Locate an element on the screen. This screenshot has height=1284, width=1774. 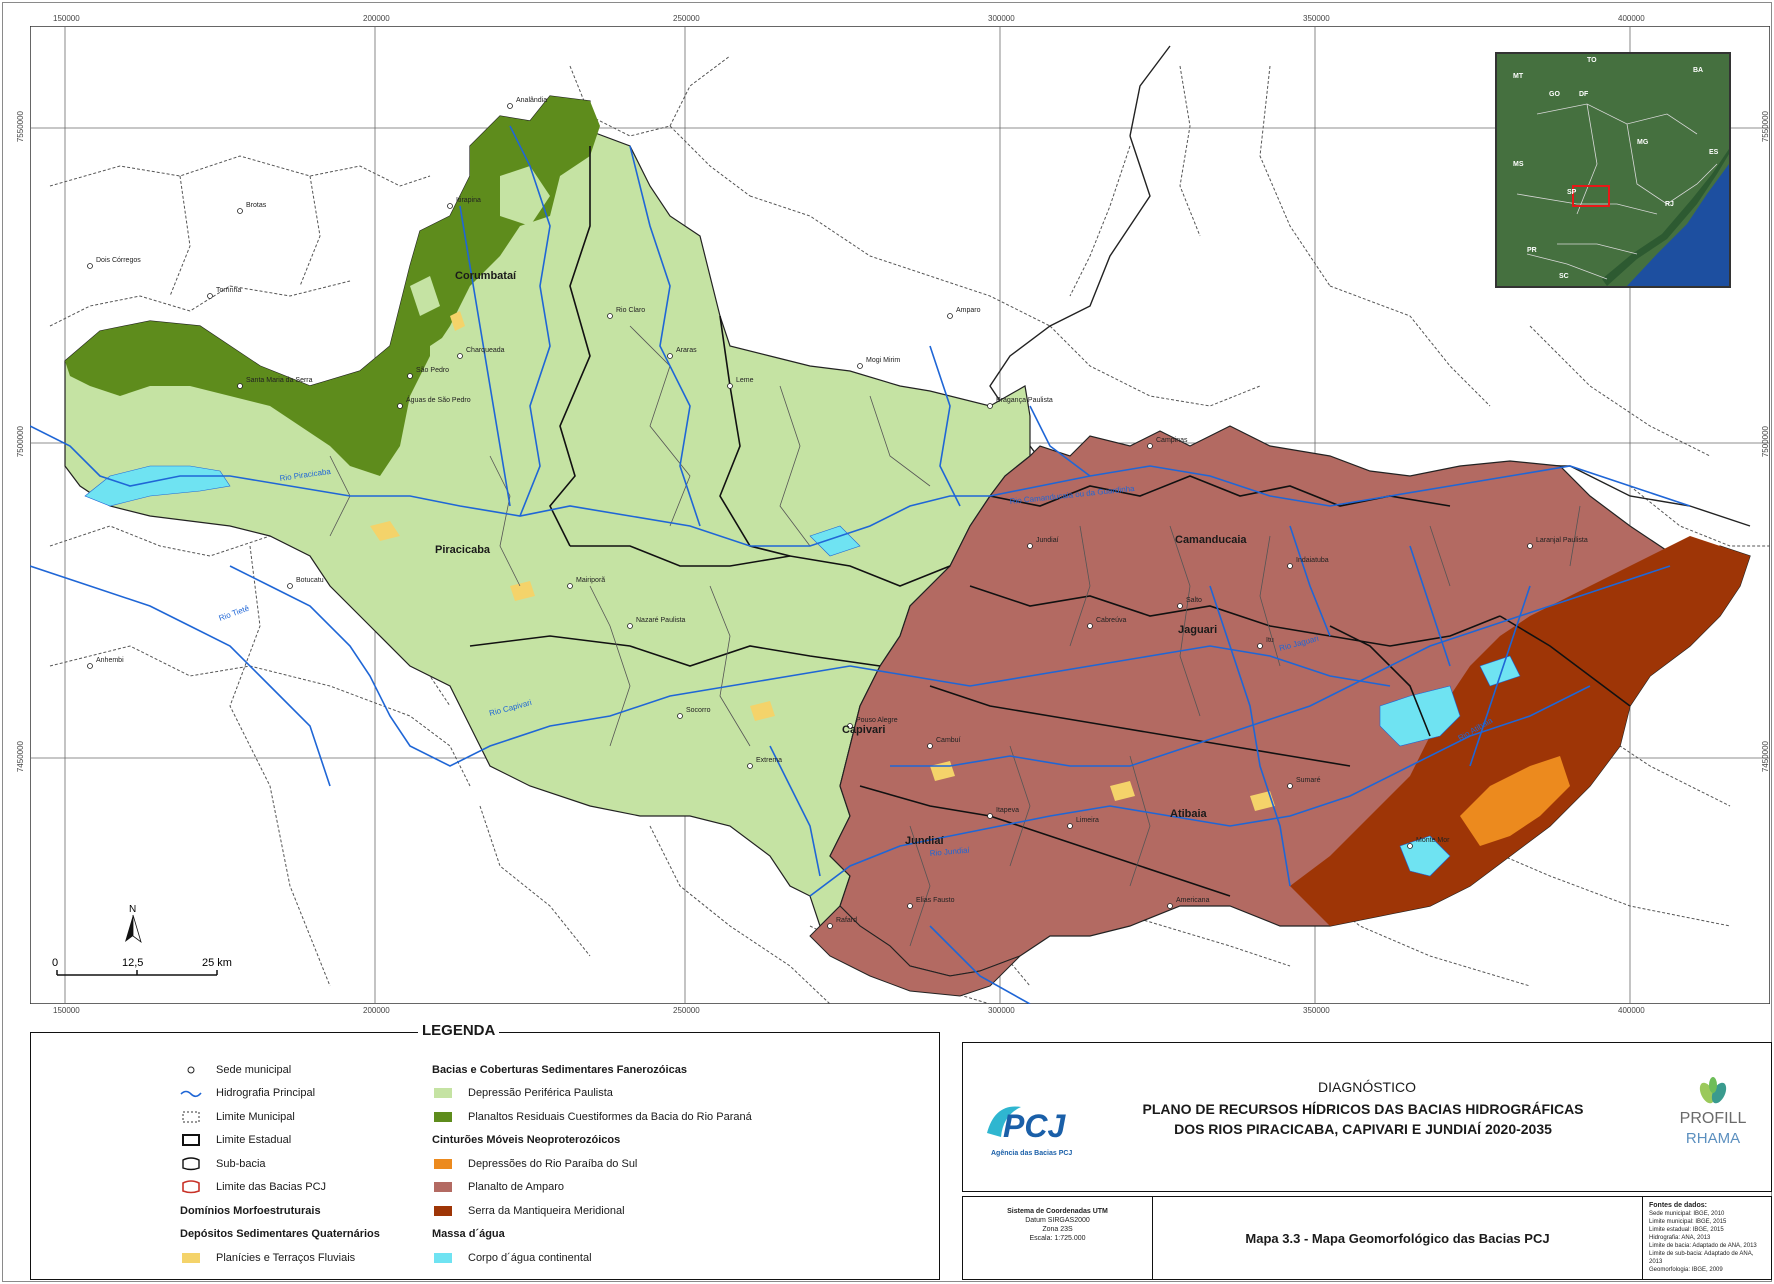
city-label: Bragança Paulista is located at coordinates (1024, 400).